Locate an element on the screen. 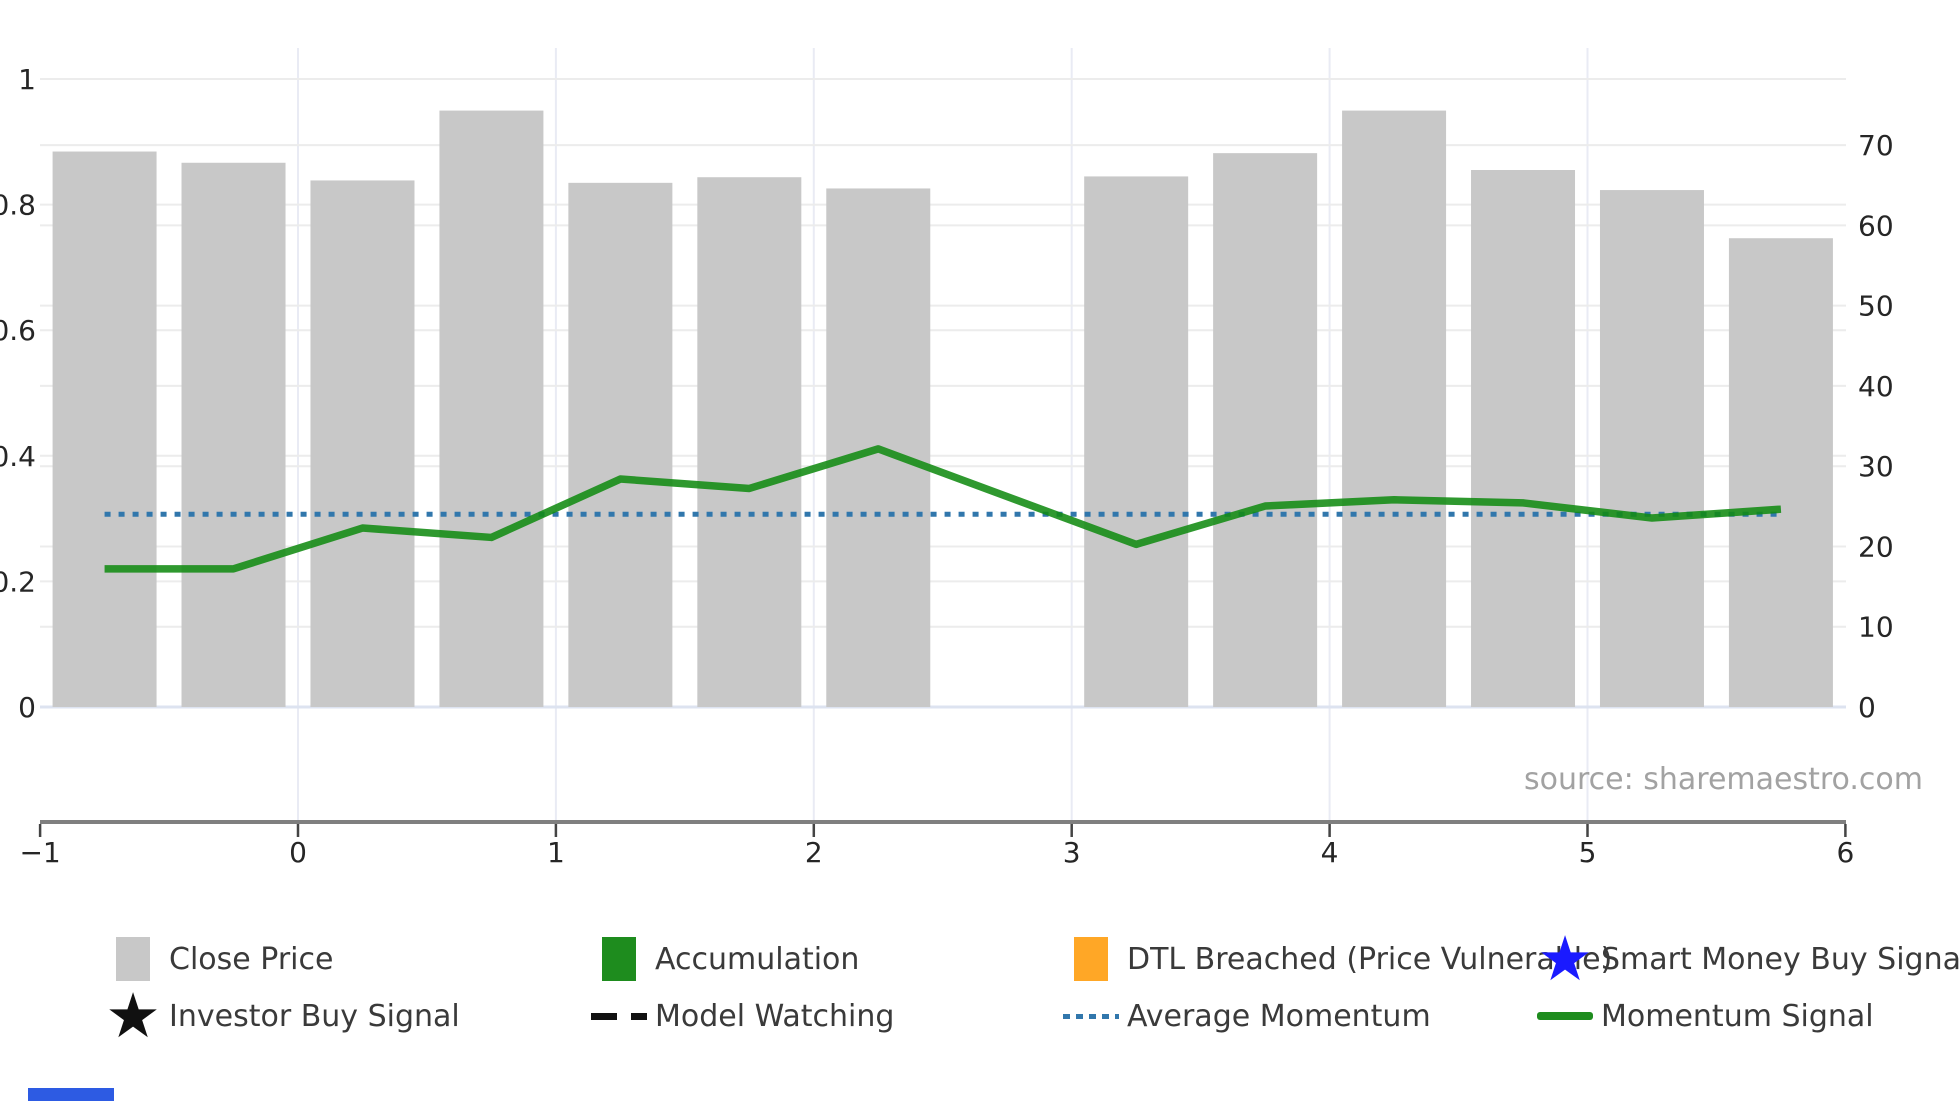 The width and height of the screenshot is (1960, 1102). close-price-swatch-icon is located at coordinates (133, 959).